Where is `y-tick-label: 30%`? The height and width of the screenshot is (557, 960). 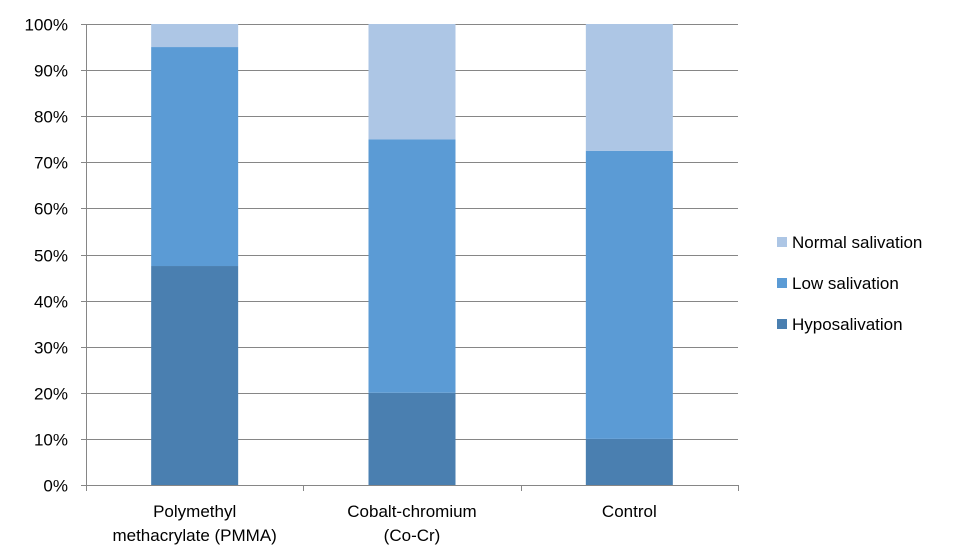
y-tick-label: 30% is located at coordinates (51, 348).